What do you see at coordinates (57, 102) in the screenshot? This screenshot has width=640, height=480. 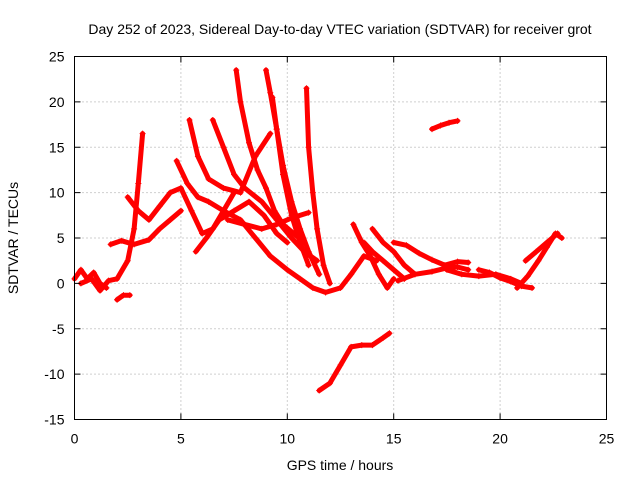 I see `y-tick-label: 20` at bounding box center [57, 102].